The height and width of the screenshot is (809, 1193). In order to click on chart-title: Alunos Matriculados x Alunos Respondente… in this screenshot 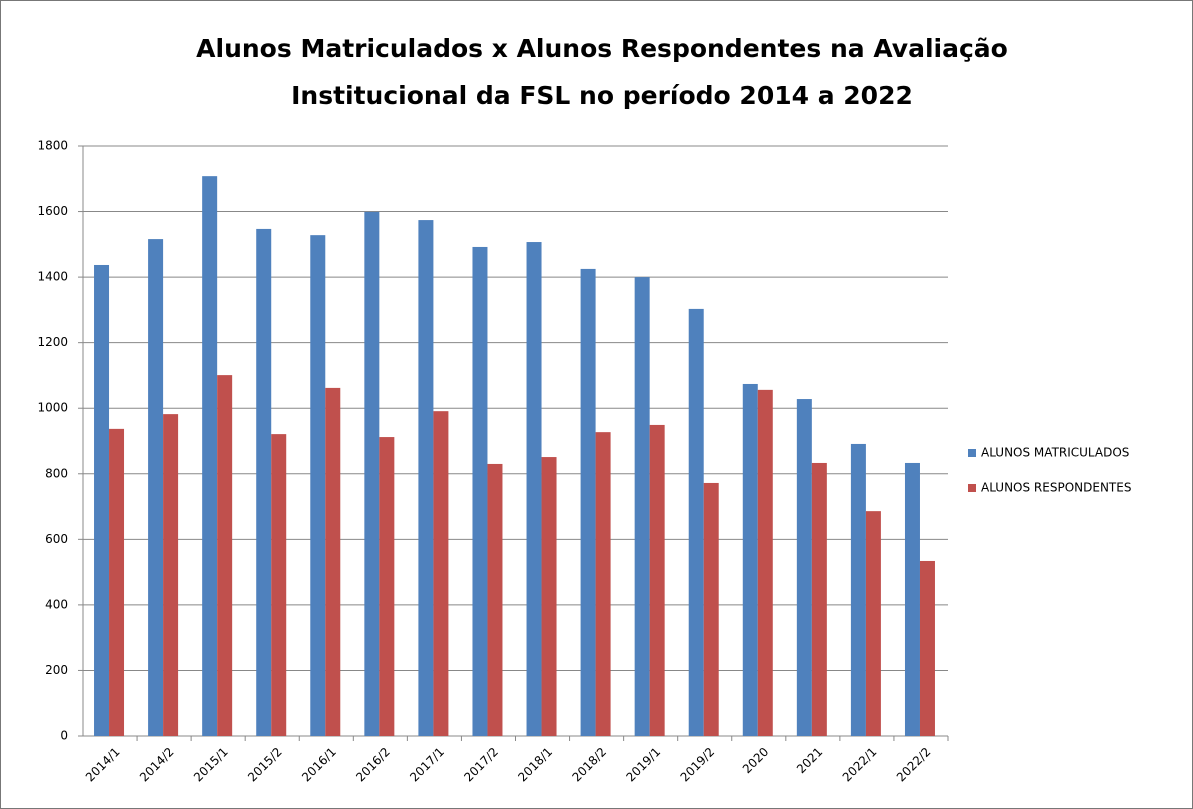, I will do `click(602, 48)`.